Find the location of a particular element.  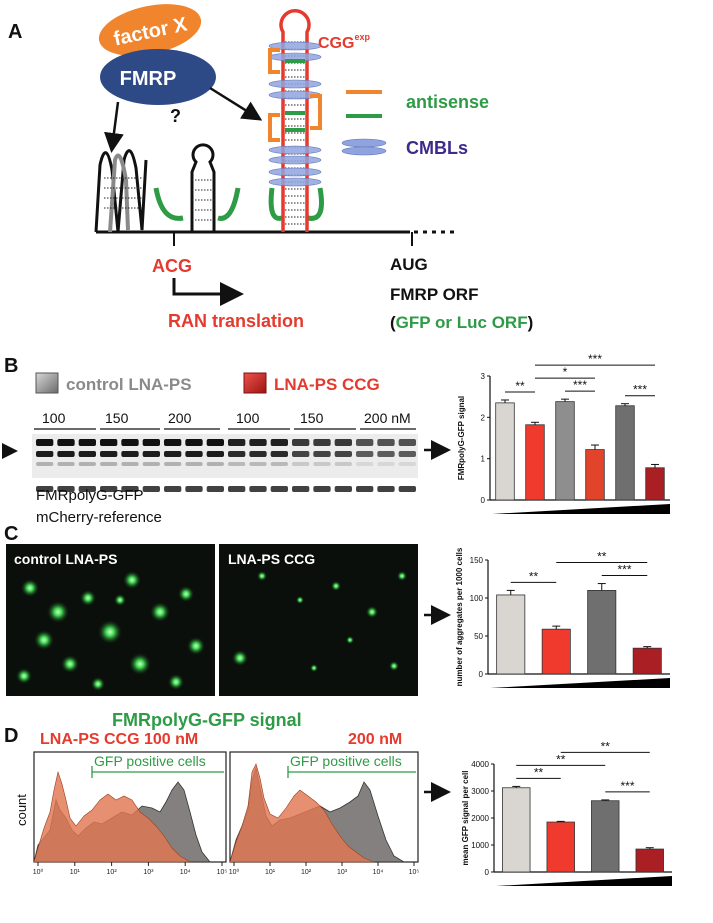

histogram-xtick-label: 10¹ is located at coordinates (270, 872).